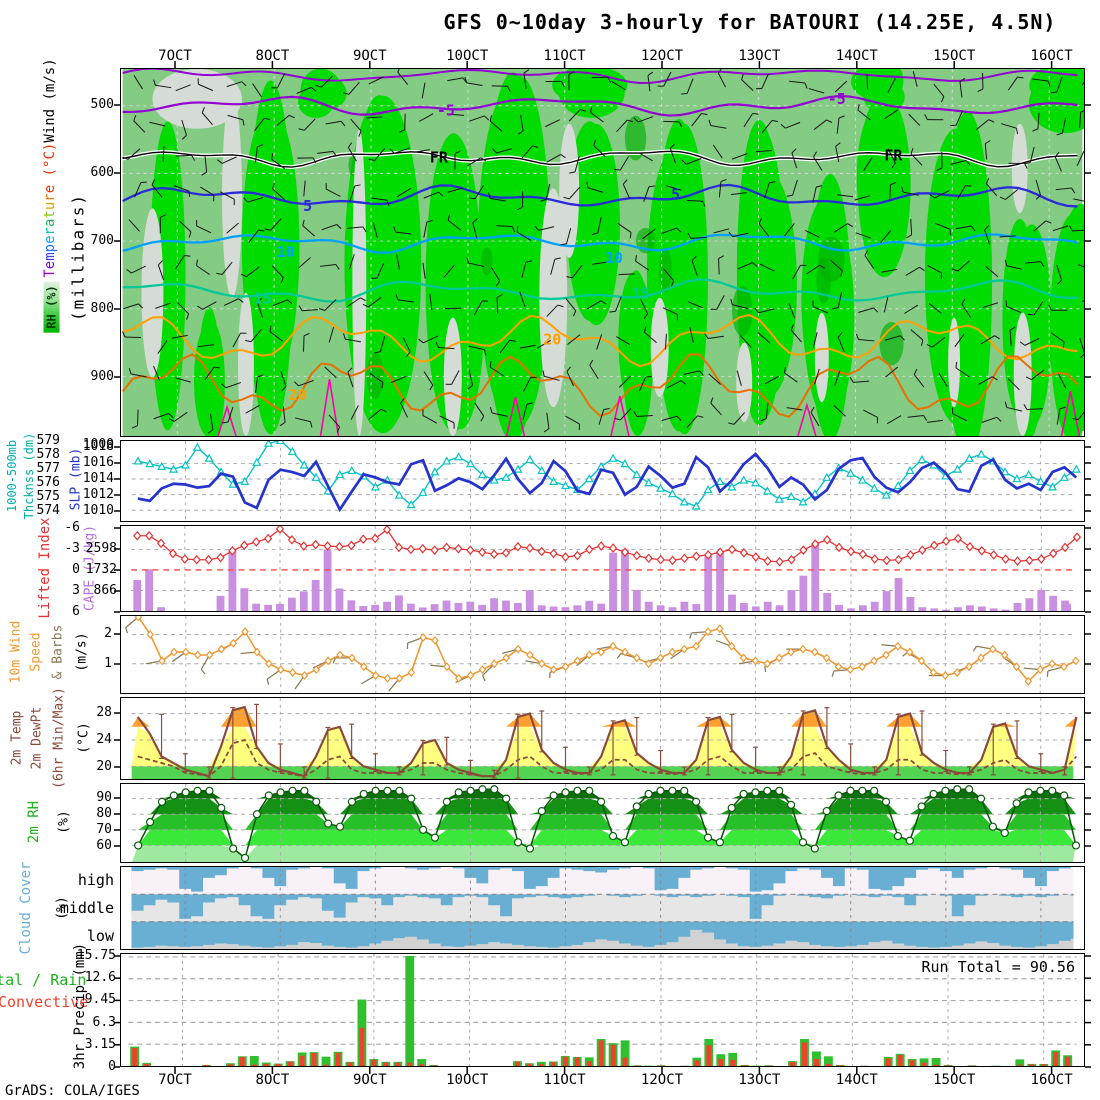  I want to click on tick-label: 1018, so click(98, 446).